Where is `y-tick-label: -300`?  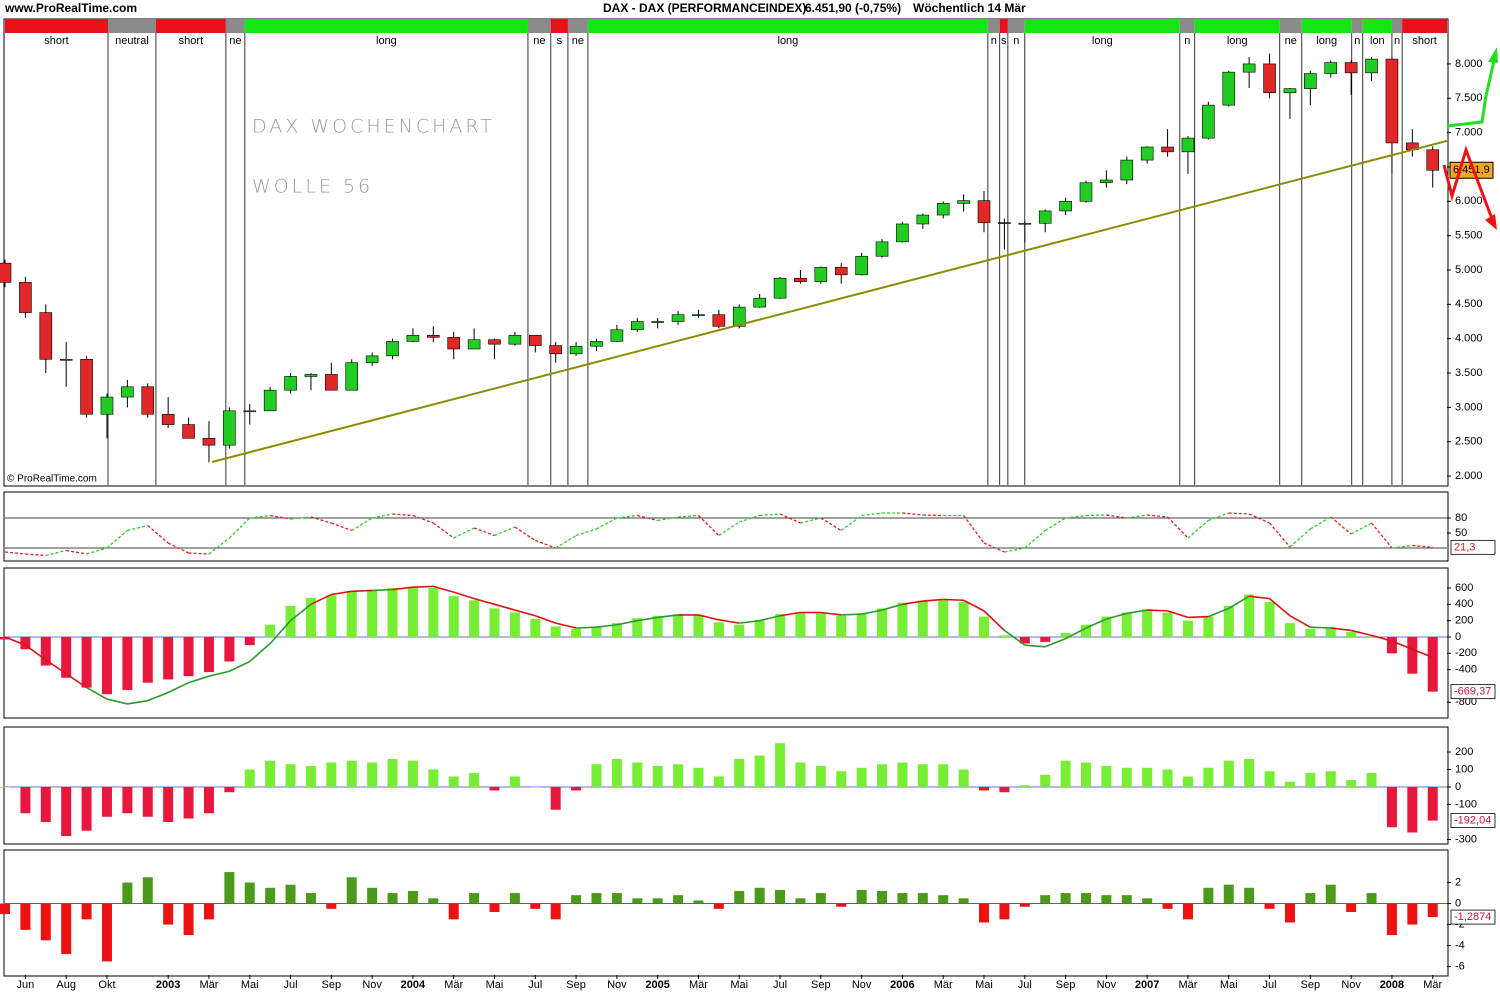 y-tick-label: -300 is located at coordinates (1466, 839).